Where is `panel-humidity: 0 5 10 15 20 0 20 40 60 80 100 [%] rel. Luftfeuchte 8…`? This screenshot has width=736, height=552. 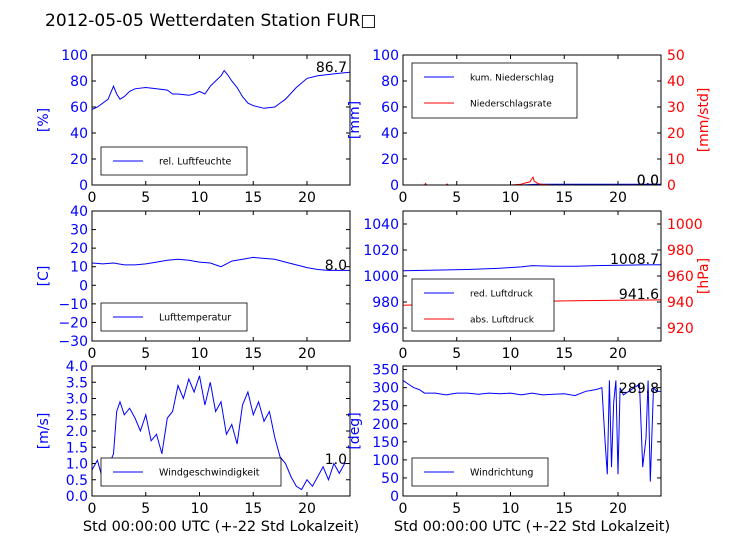
panel-humidity: 0 5 10 15 20 0 20 40 60 80 100 [%] rel. Luftfeuchte 8… is located at coordinates (193, 127).